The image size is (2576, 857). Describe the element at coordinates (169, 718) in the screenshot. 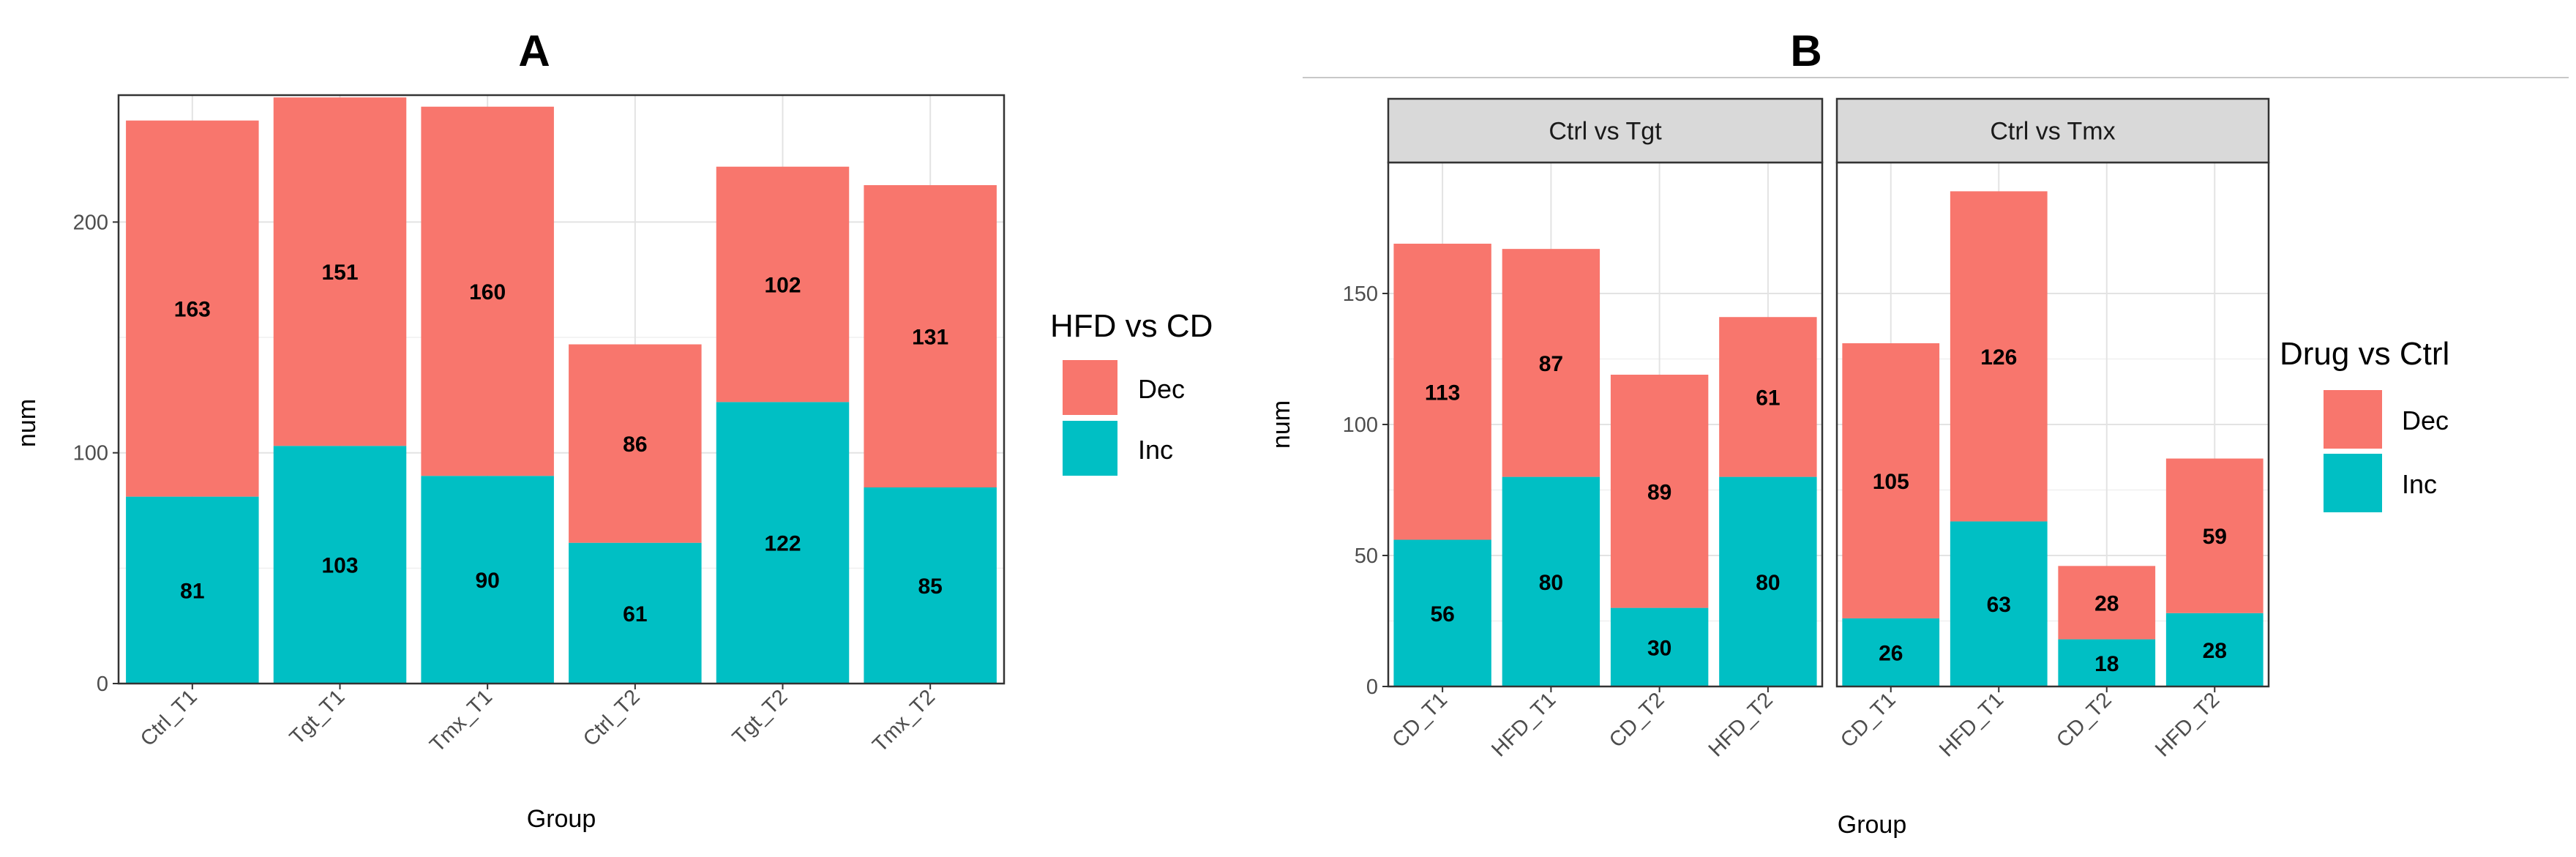

I see `x-tick-label: Ctrl_T1` at that location.